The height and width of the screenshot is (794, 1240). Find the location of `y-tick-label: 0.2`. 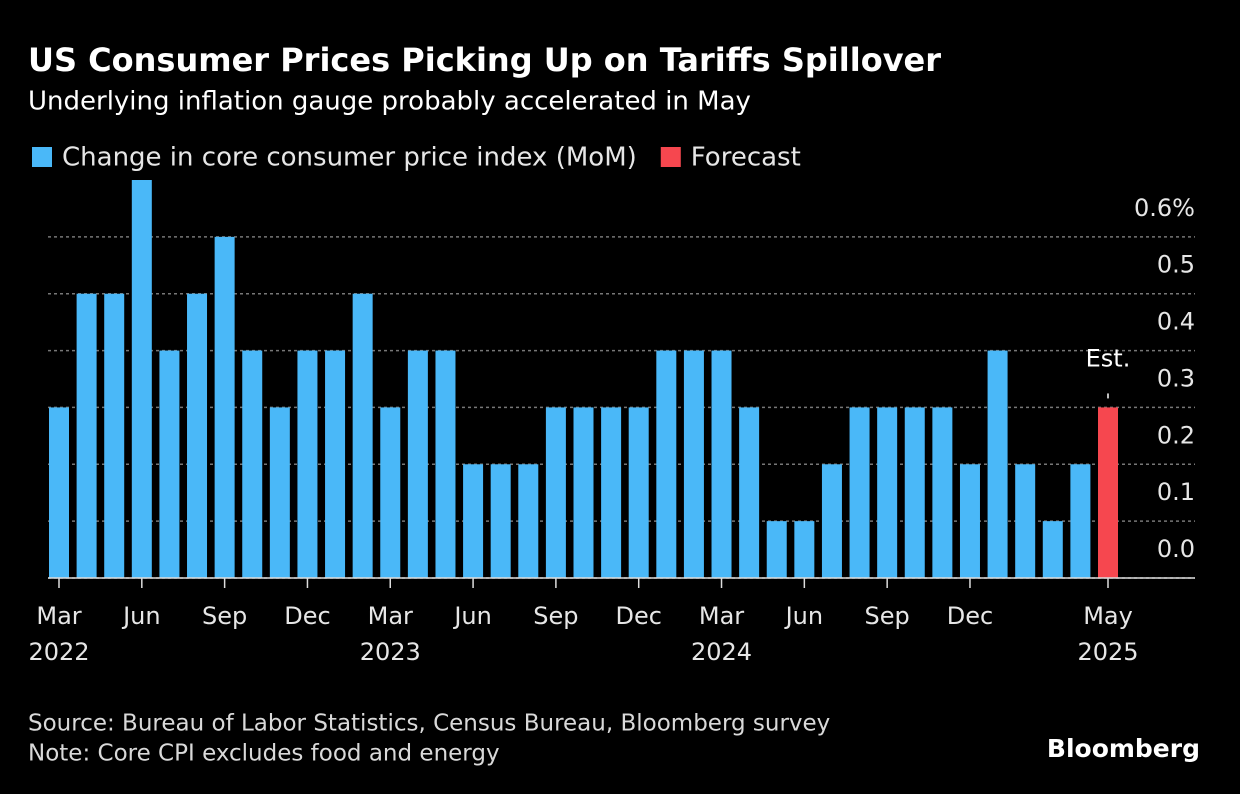

y-tick-label: 0.2 is located at coordinates (1176, 435).